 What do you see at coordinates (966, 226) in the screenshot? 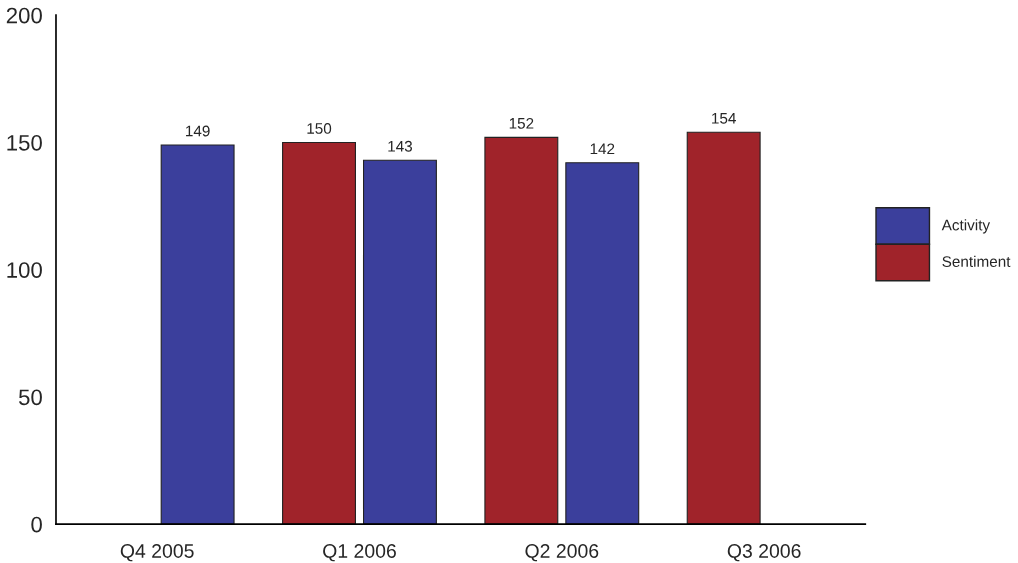
I see `legend-label: Activity` at bounding box center [966, 226].